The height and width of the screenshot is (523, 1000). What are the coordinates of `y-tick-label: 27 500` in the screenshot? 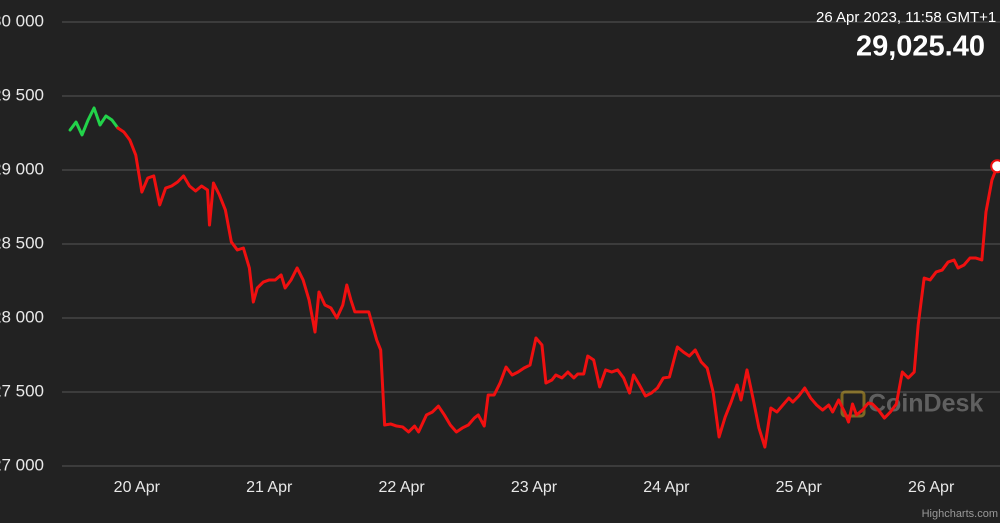 It's located at (22, 390).